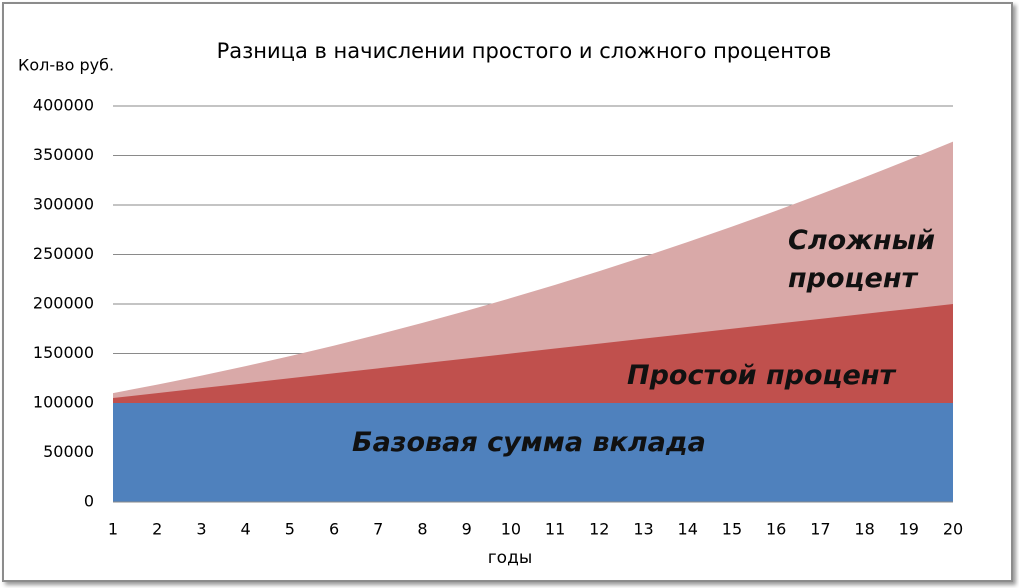  Describe the element at coordinates (467, 529) in the screenshot. I see `x-tick-label: 9` at that location.